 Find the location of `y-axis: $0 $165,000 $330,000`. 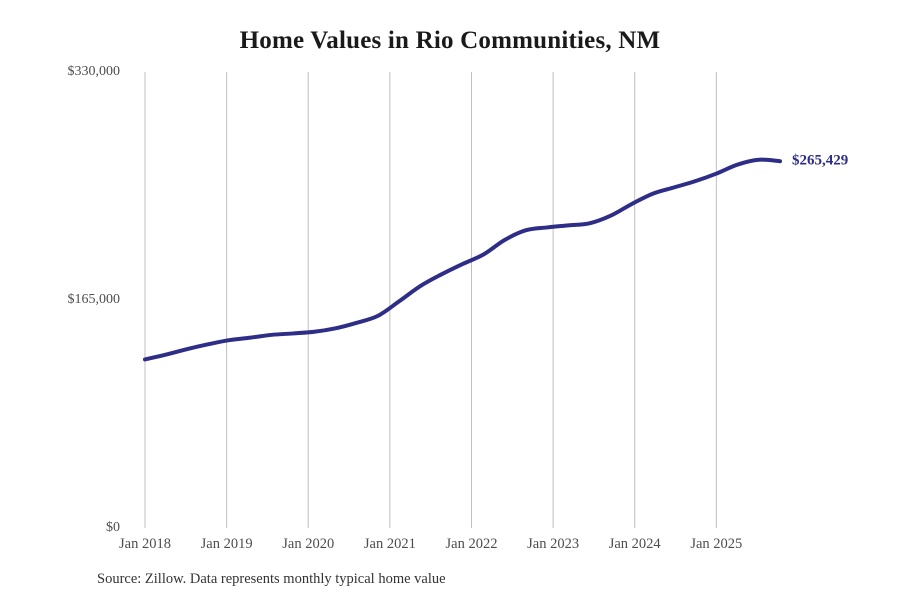

y-axis: $0 $165,000 $330,000 is located at coordinates (70, 300).